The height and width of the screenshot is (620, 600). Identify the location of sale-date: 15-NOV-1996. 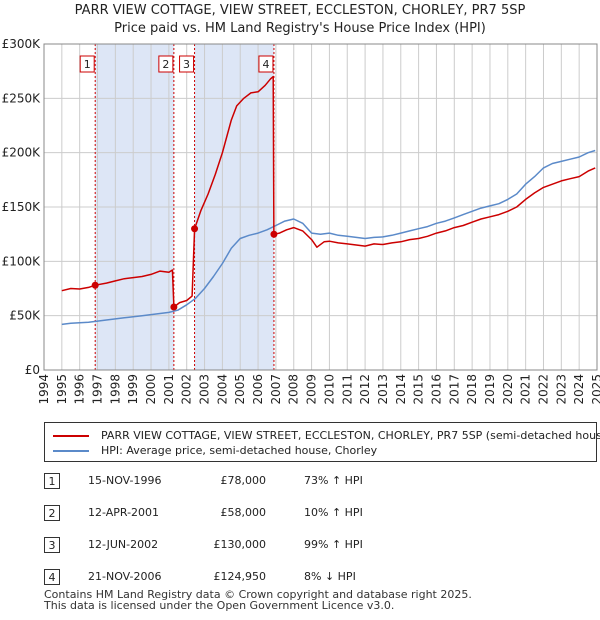
(125, 480).